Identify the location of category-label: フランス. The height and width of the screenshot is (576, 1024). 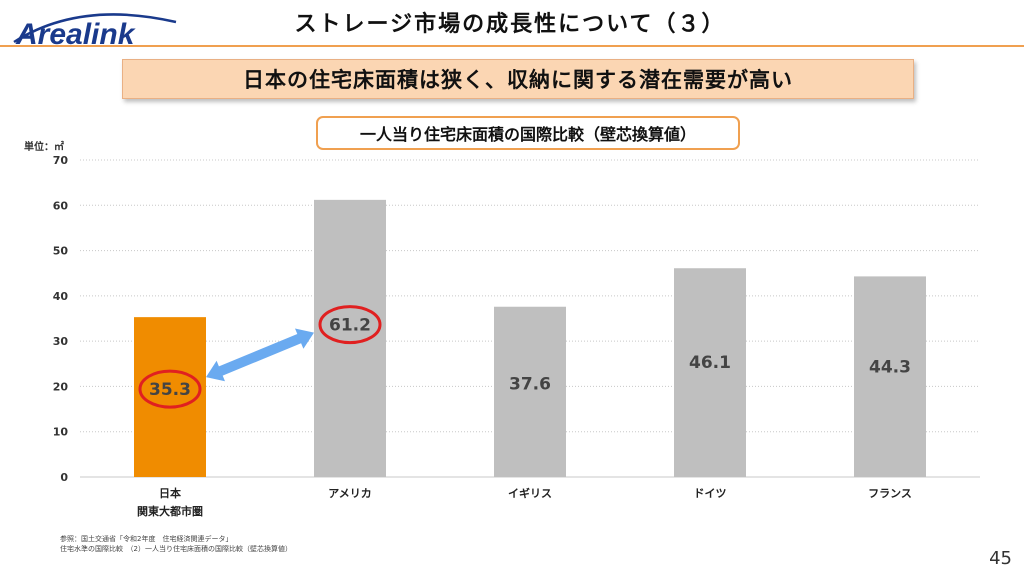
(890, 493).